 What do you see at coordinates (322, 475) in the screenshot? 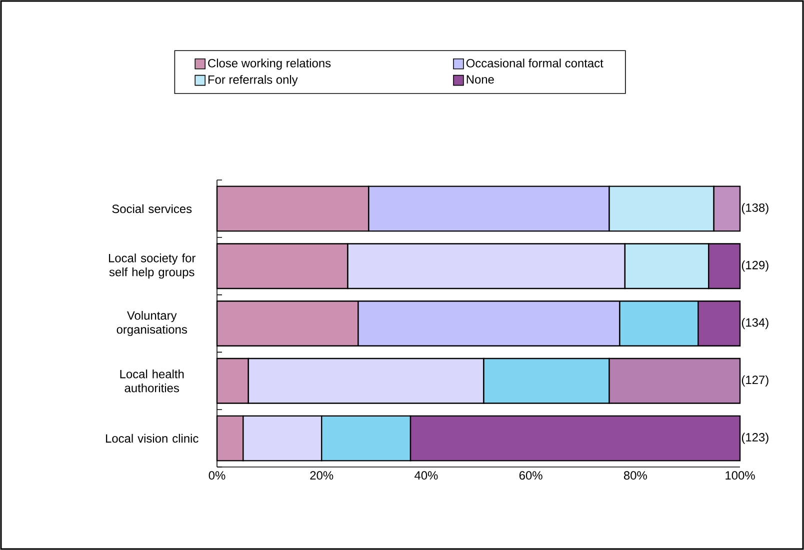
I see `x-tick-label: 20%` at bounding box center [322, 475].